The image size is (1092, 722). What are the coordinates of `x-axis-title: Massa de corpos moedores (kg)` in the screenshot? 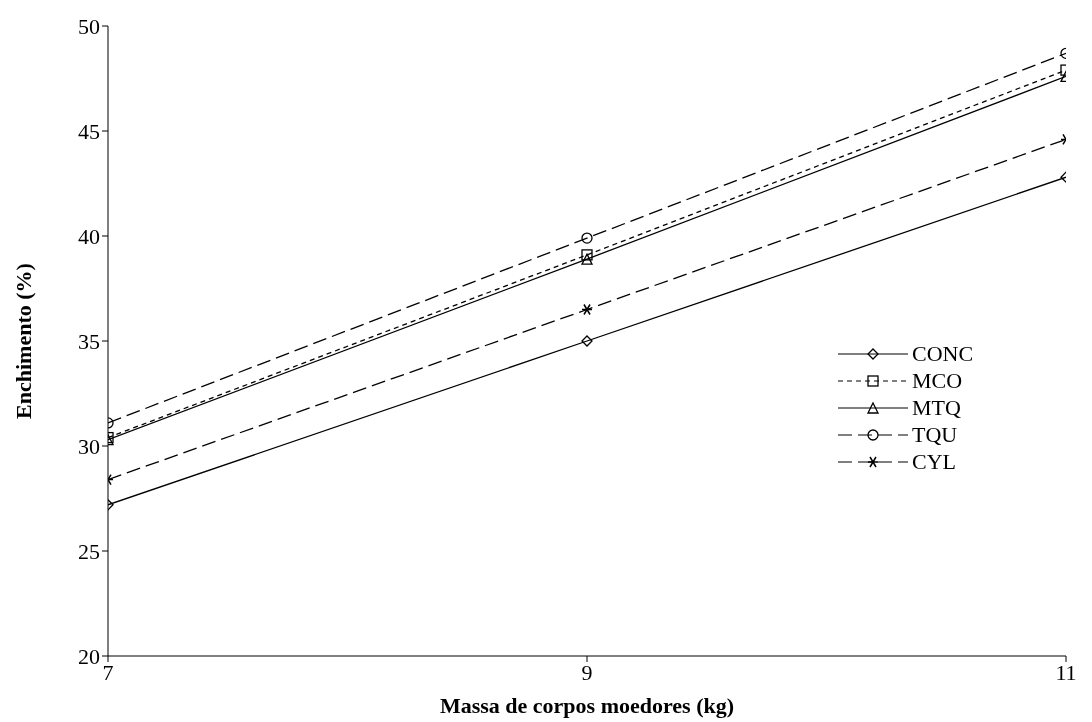 It's located at (587, 705).